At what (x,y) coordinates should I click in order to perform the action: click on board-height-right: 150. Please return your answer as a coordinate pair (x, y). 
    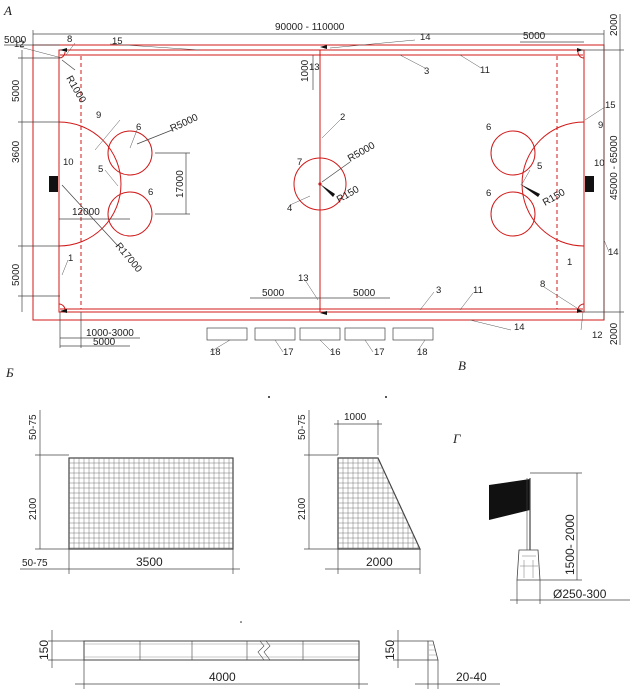
    Looking at the image, I should click on (390, 650).